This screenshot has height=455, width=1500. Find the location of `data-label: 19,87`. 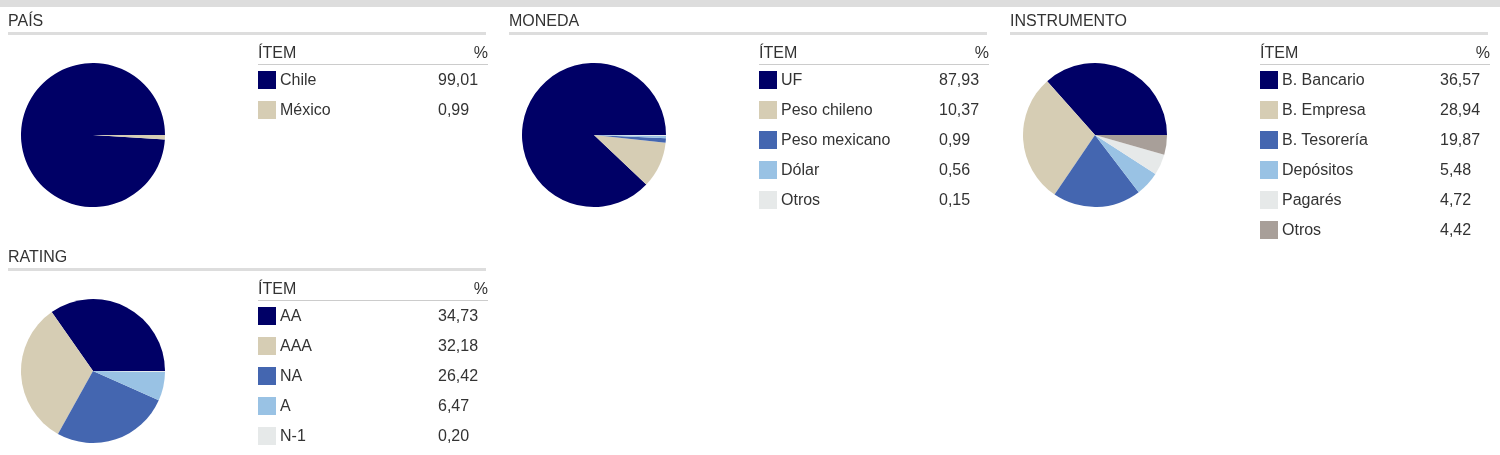

data-label: 19,87 is located at coordinates (1460, 140).